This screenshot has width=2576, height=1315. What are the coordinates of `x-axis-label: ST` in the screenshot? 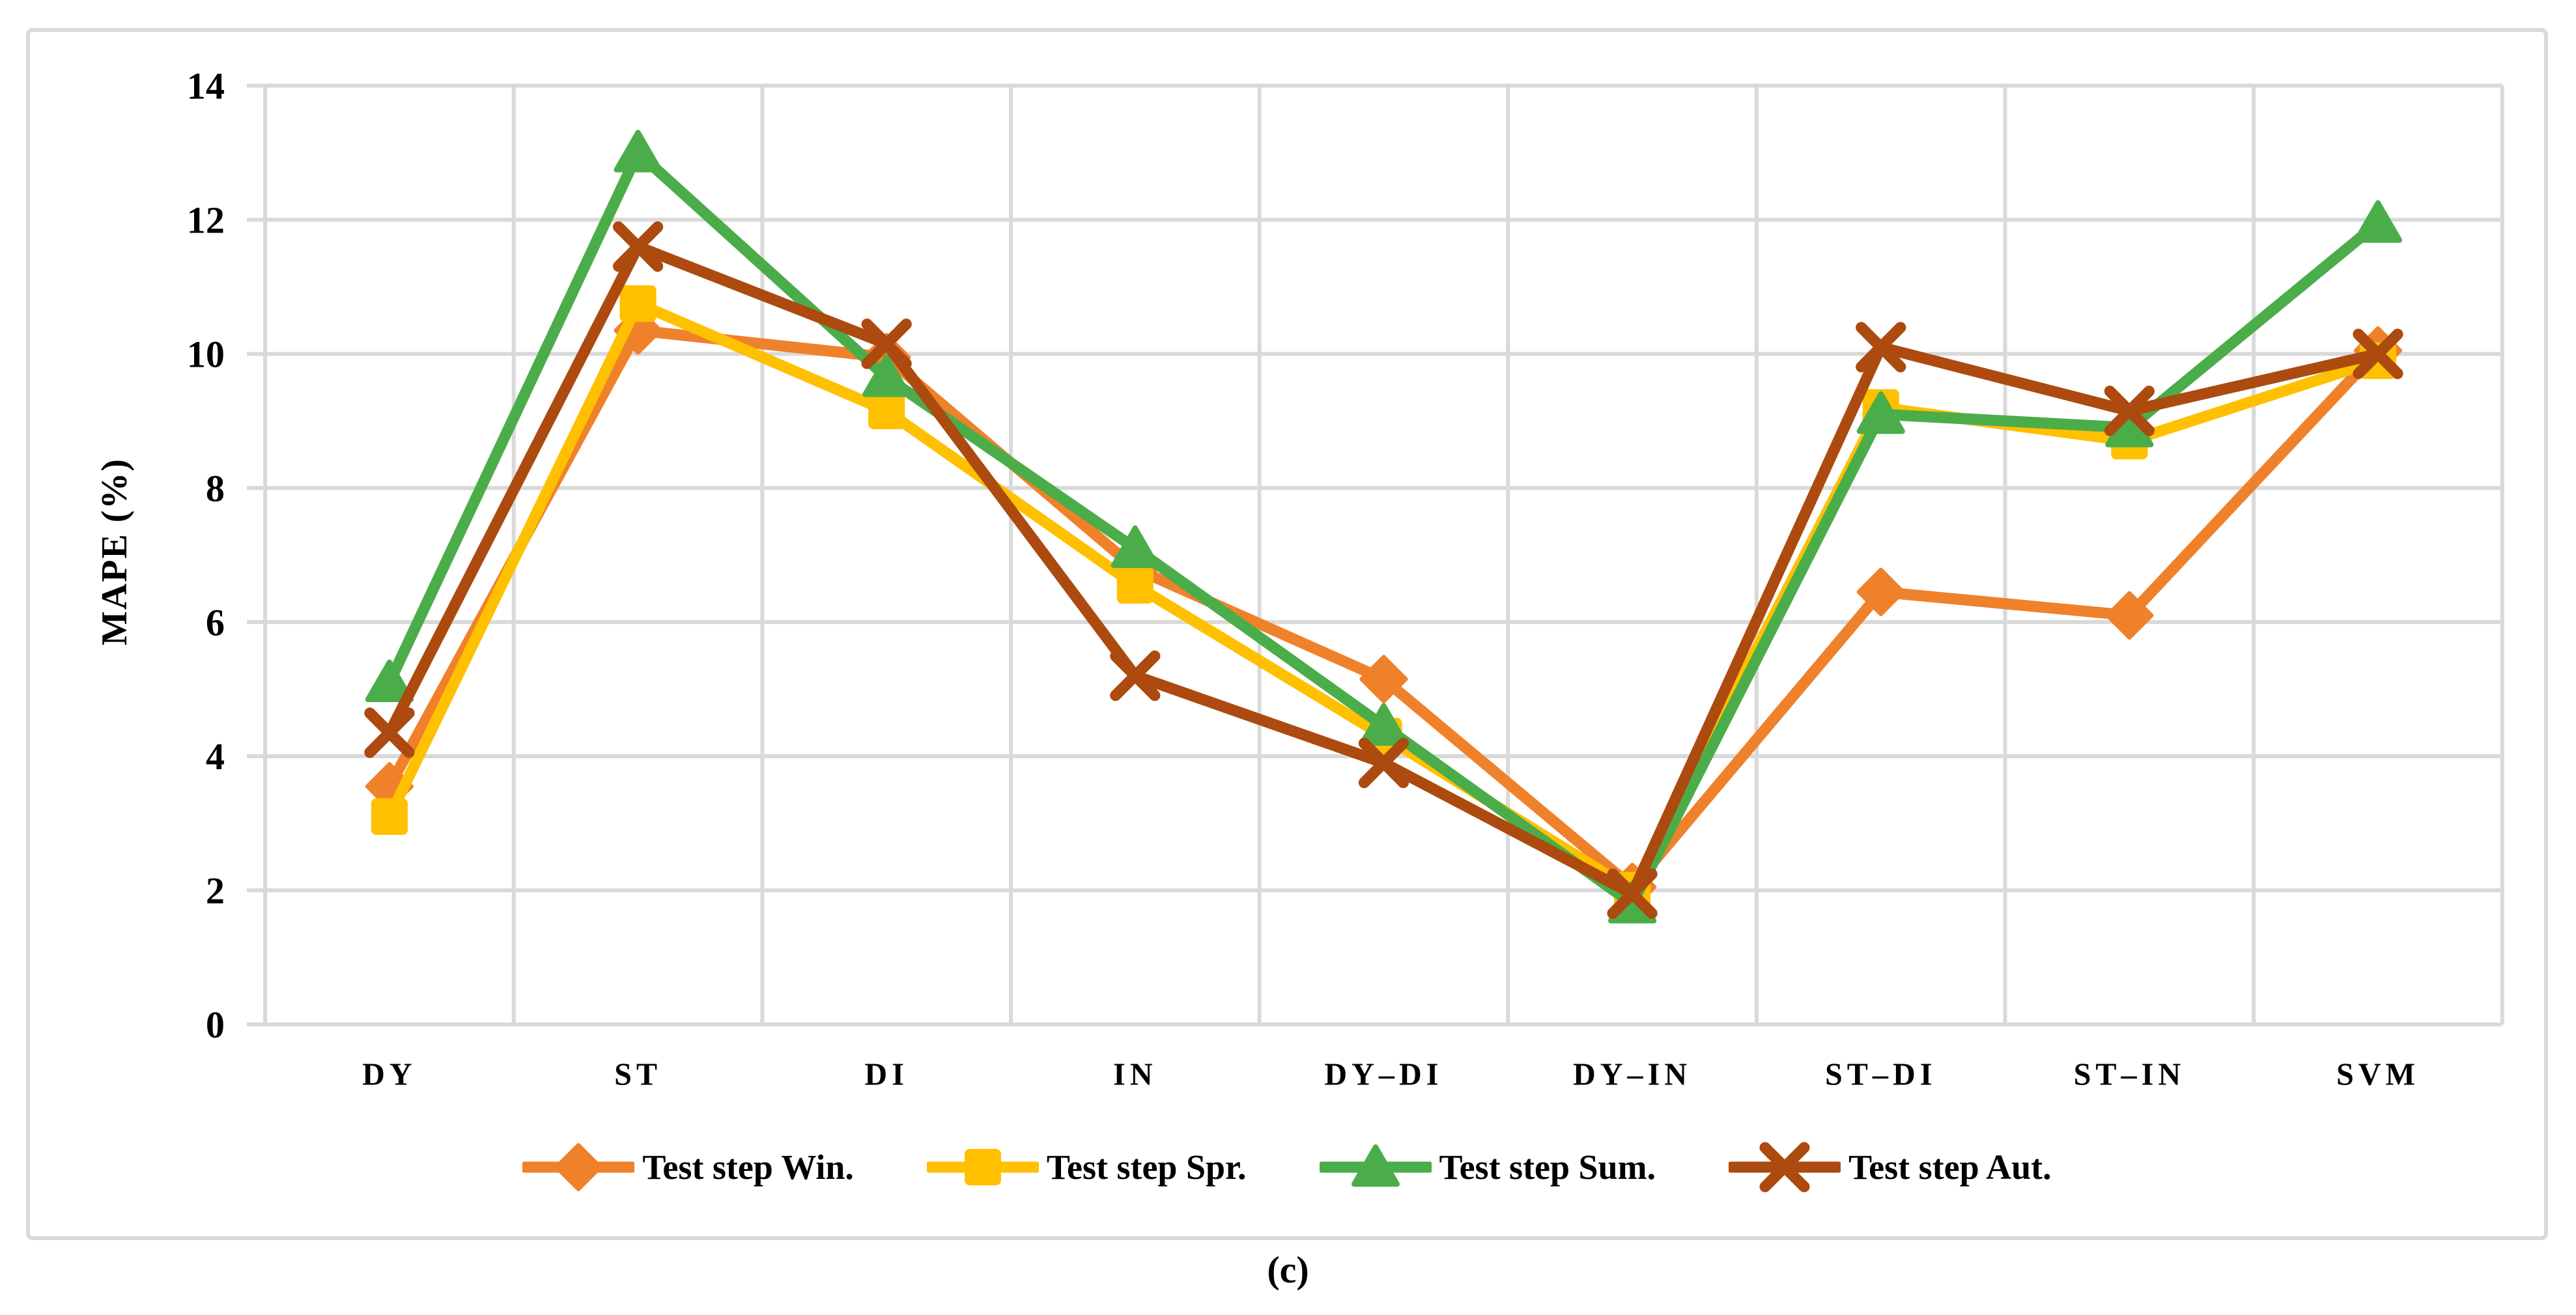 It's located at (638, 1075).